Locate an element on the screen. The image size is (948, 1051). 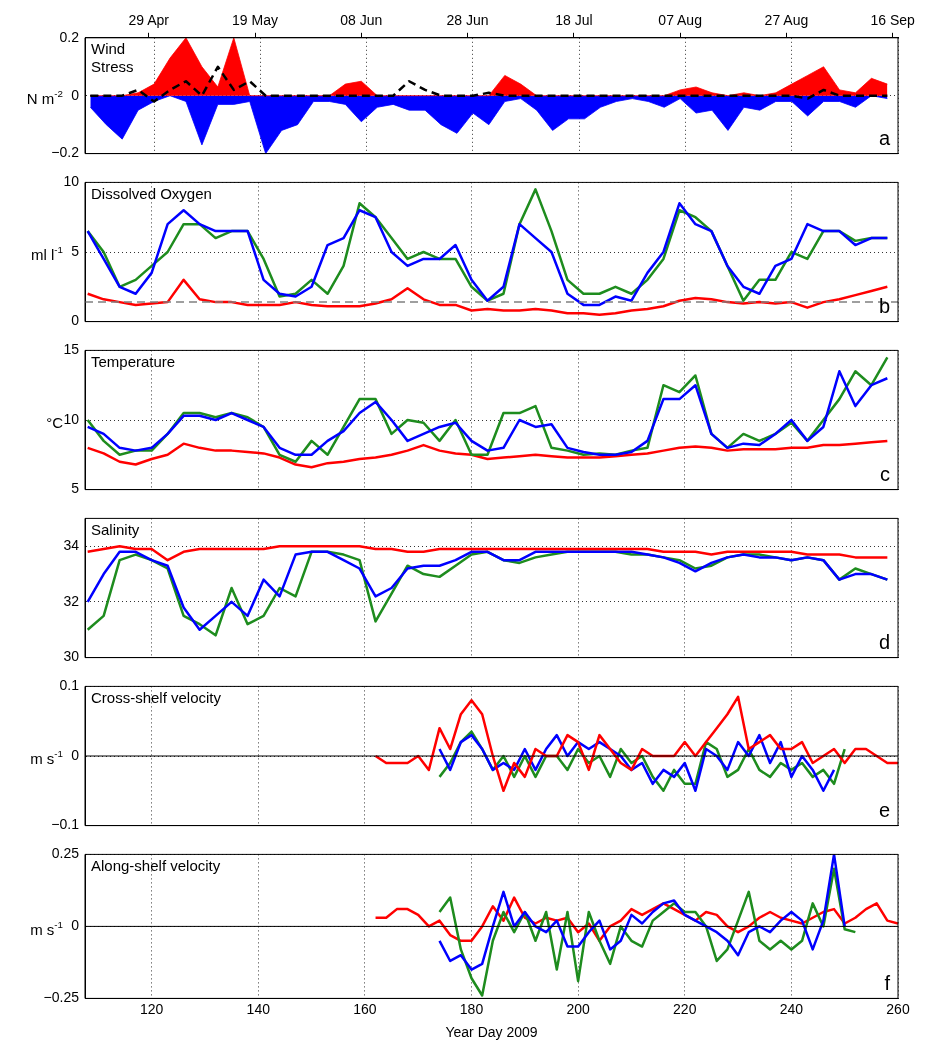
x-tick-label: 200 is located at coordinates (578, 1008).